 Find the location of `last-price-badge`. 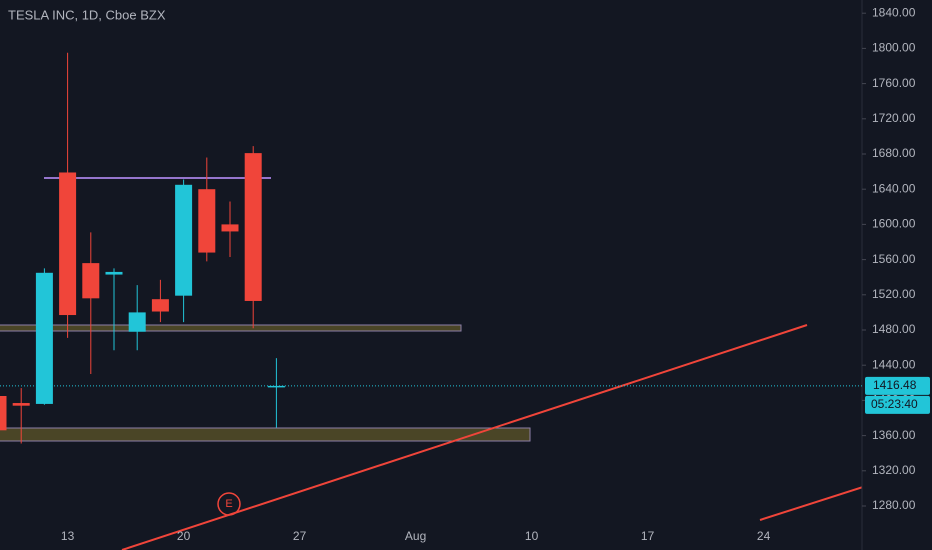

last-price-badge is located at coordinates (897, 385).